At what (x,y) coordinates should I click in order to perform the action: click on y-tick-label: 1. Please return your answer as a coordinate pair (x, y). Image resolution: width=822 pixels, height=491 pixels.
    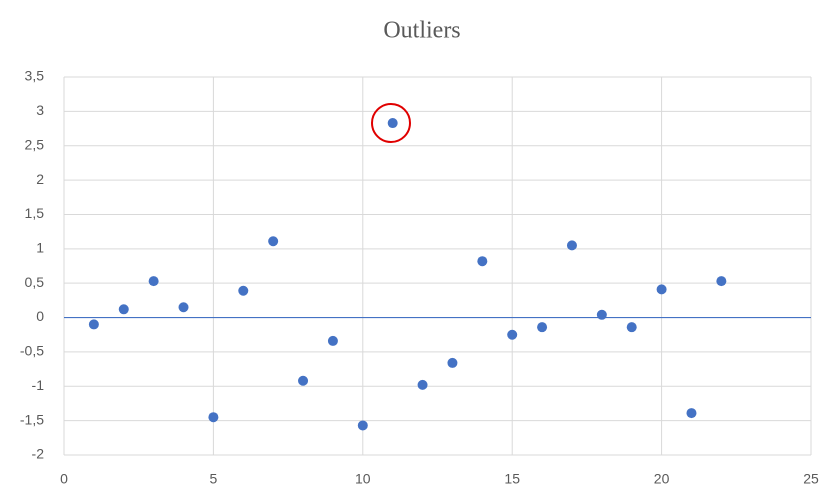
    Looking at the image, I should click on (40, 248).